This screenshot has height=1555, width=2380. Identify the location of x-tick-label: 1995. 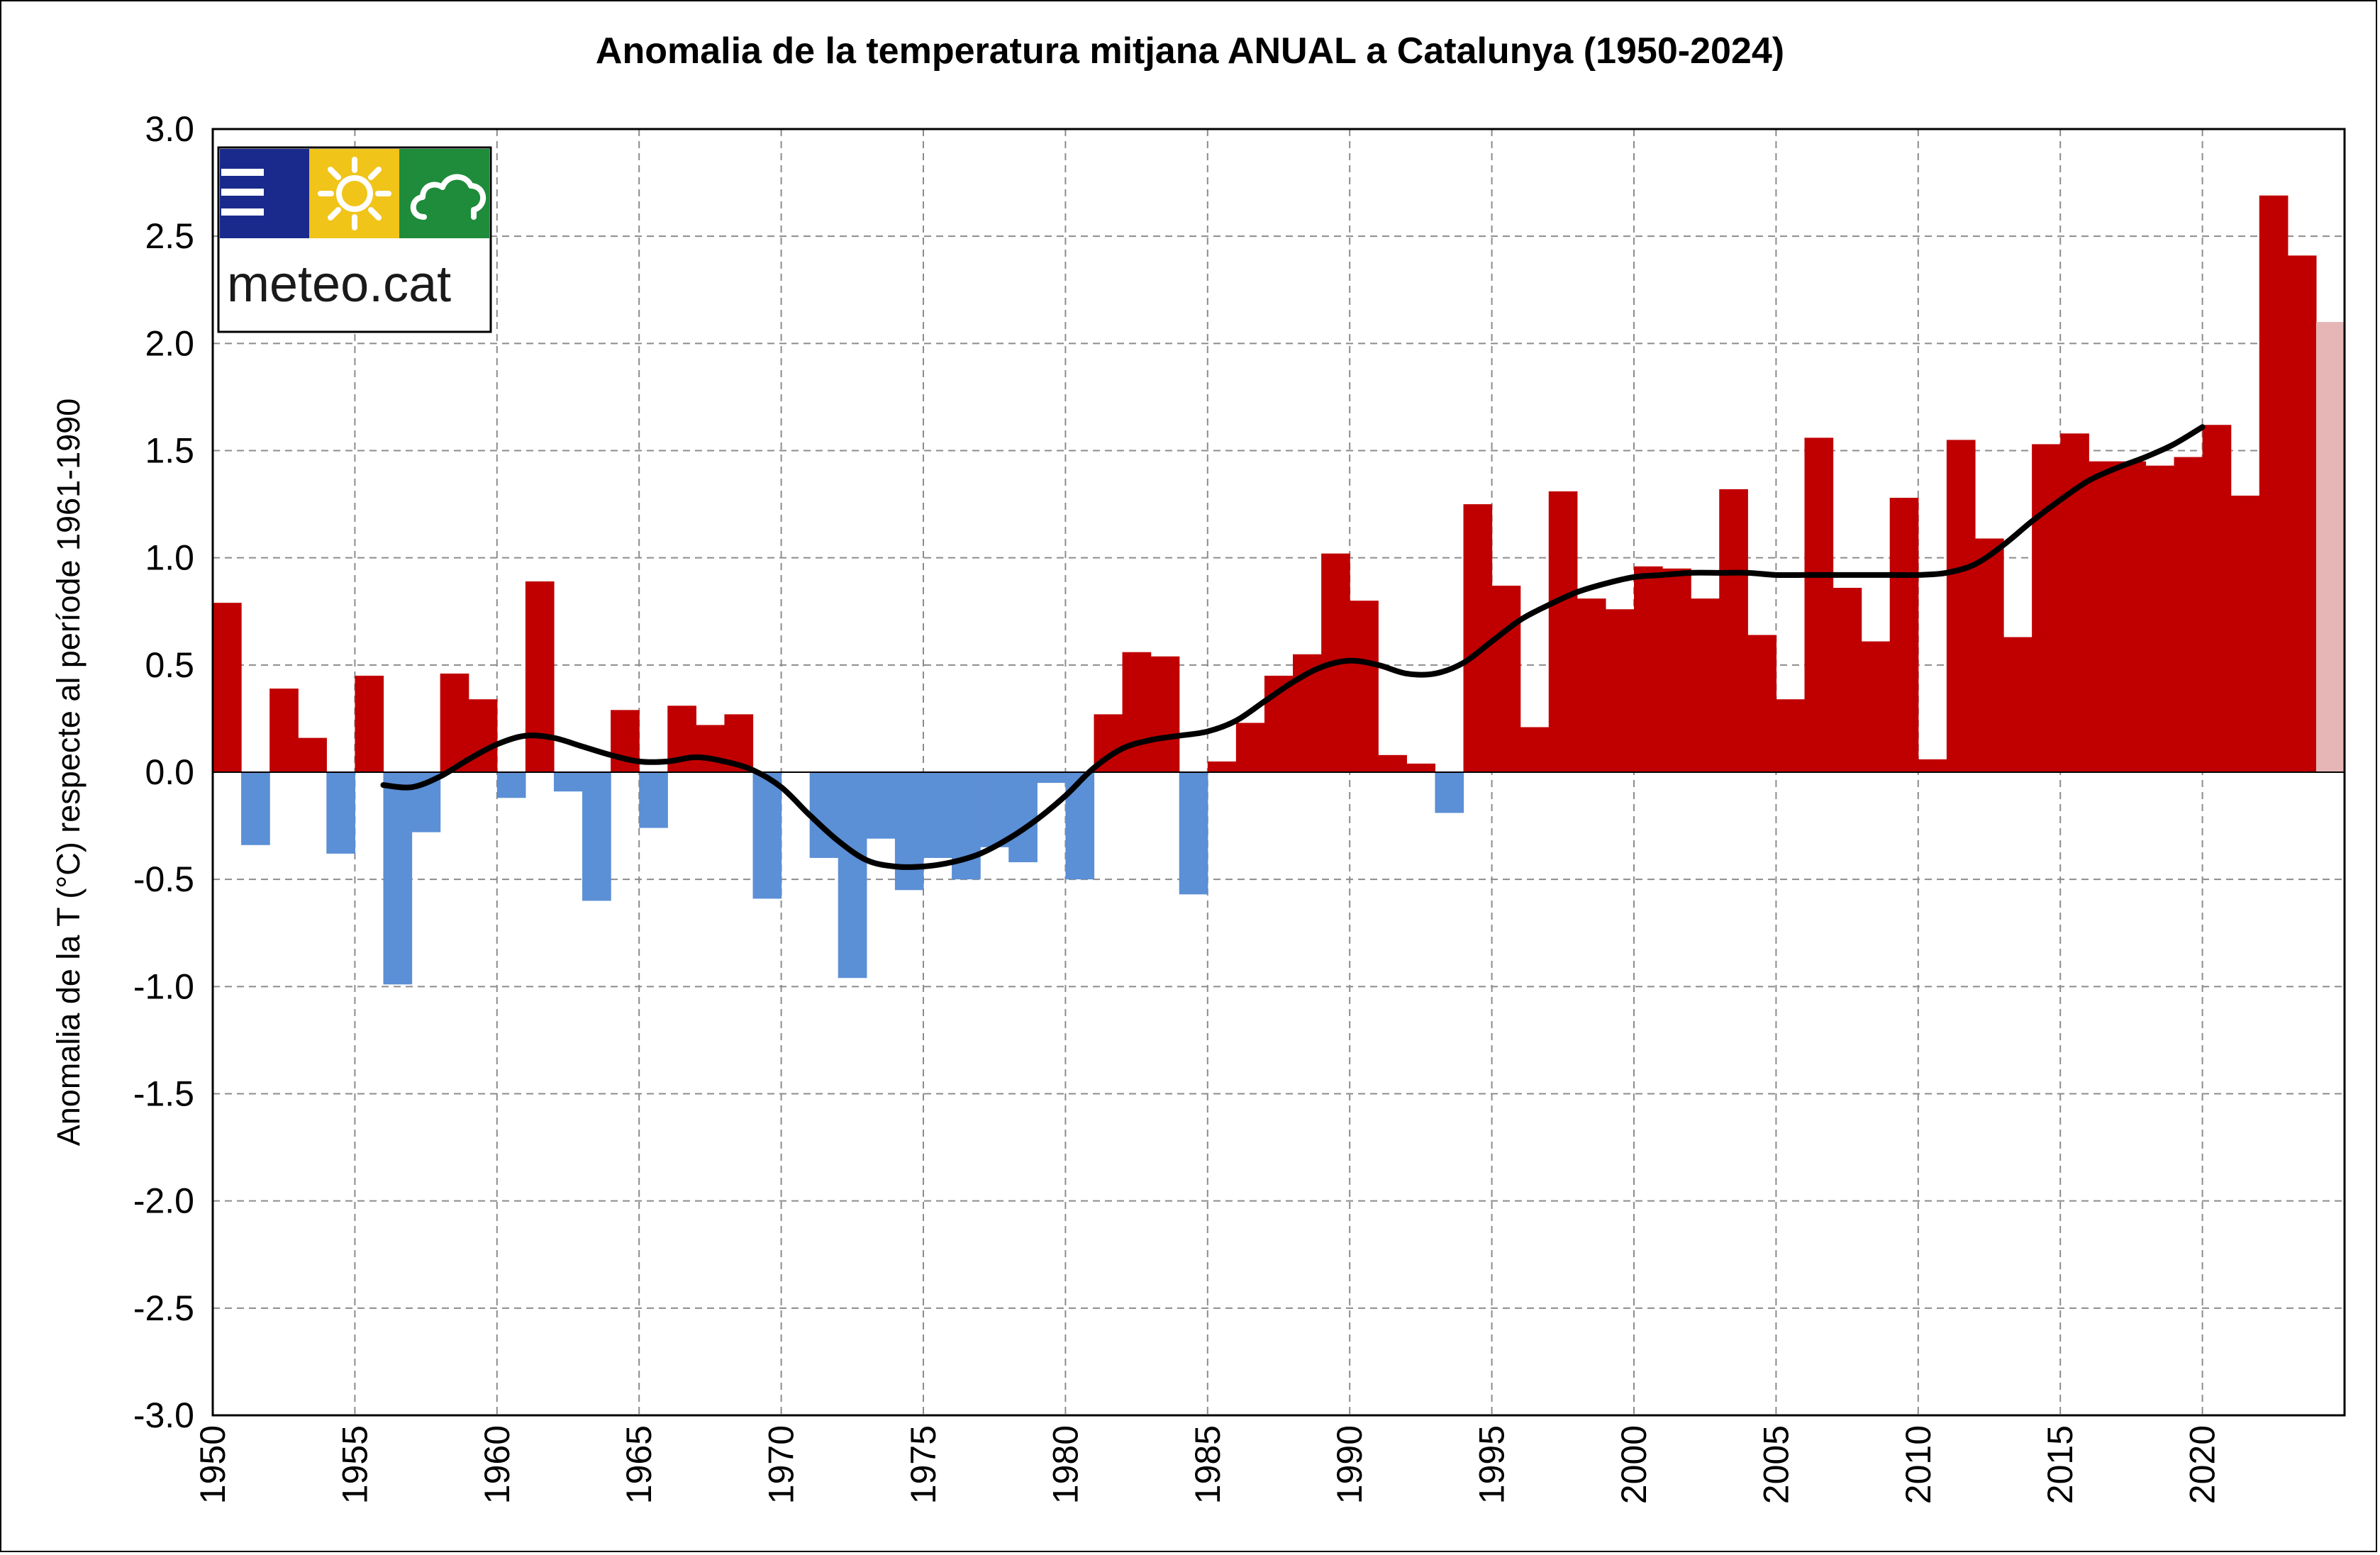
(1492, 1464).